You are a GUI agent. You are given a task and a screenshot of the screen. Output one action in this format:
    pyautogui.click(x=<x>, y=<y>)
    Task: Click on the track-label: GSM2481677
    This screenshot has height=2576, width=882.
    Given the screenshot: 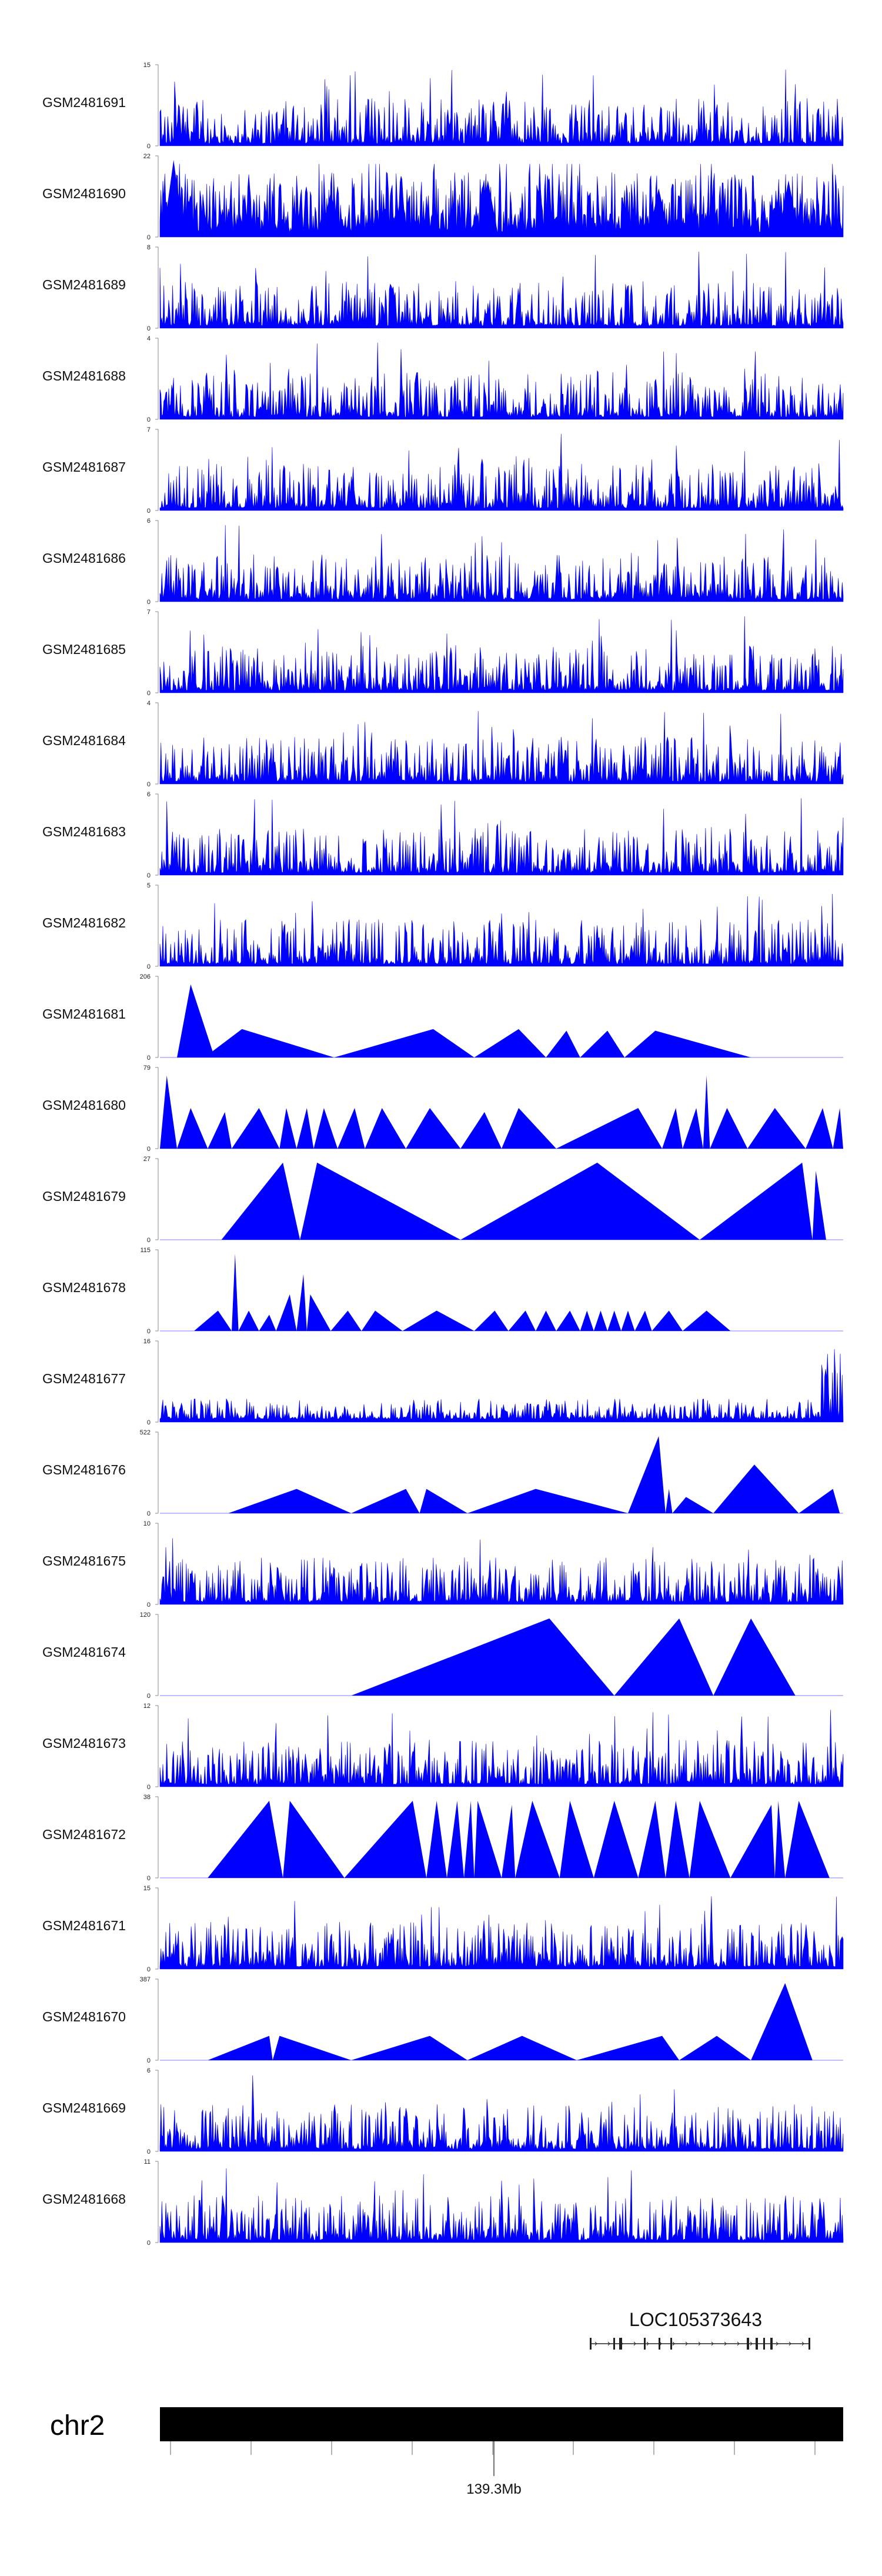 What is the action you would take?
    pyautogui.click(x=84, y=1378)
    